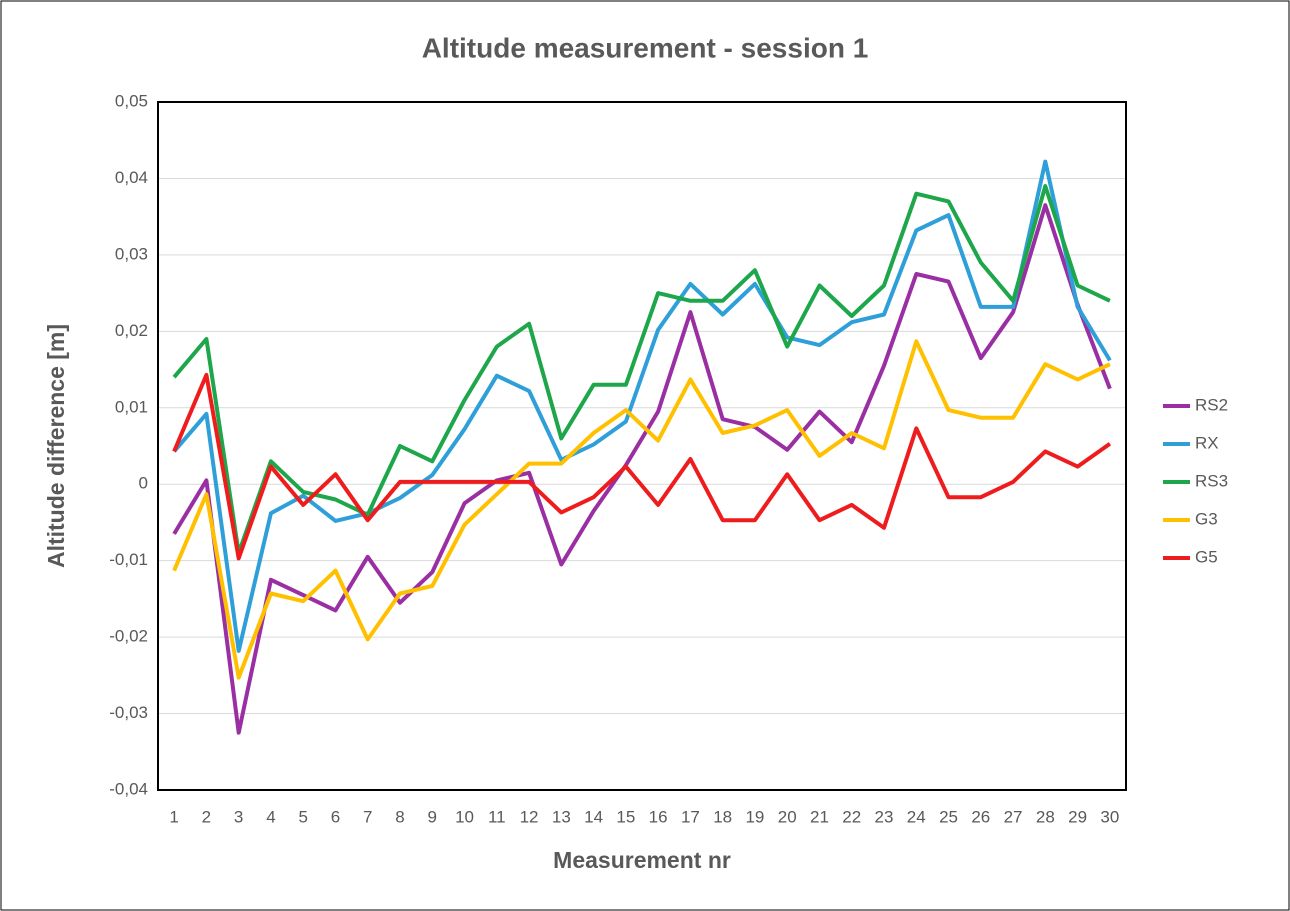 The image size is (1290, 911). I want to click on x-tick-label: 8, so click(399, 816).